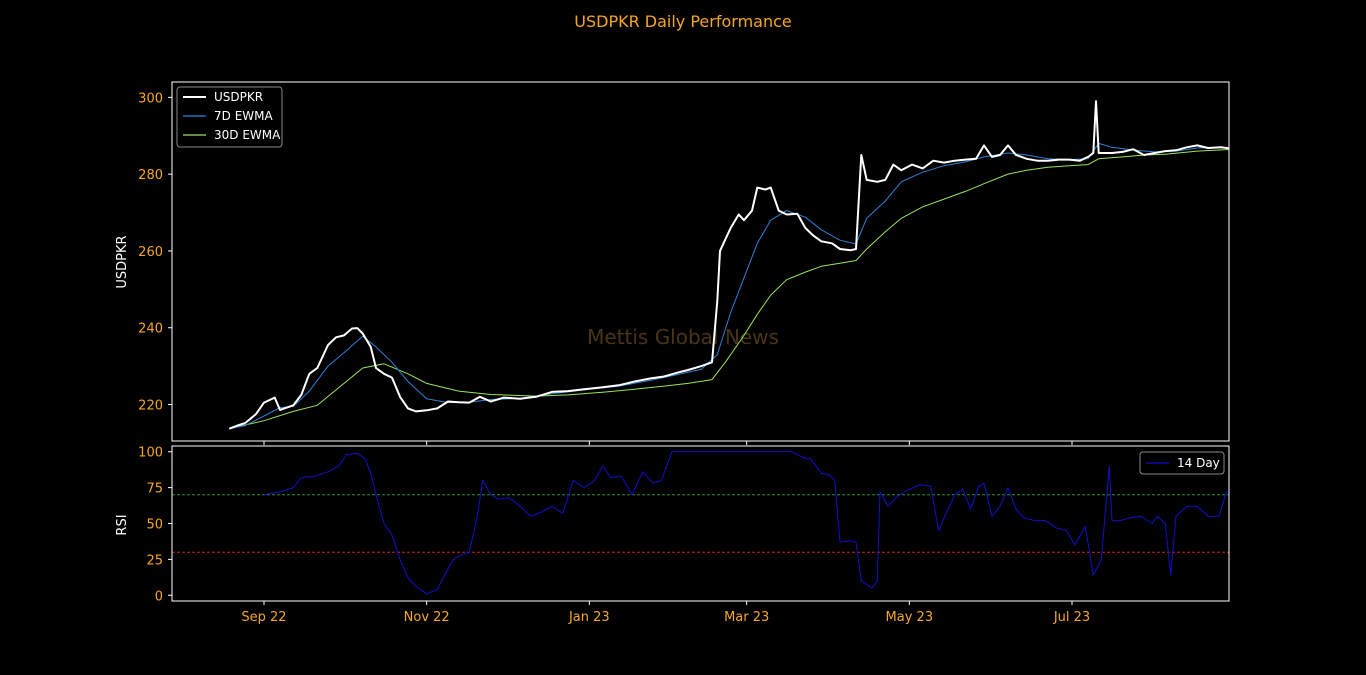 The image size is (1366, 675). I want to click on x-tick-label: Mar 23, so click(746, 617).